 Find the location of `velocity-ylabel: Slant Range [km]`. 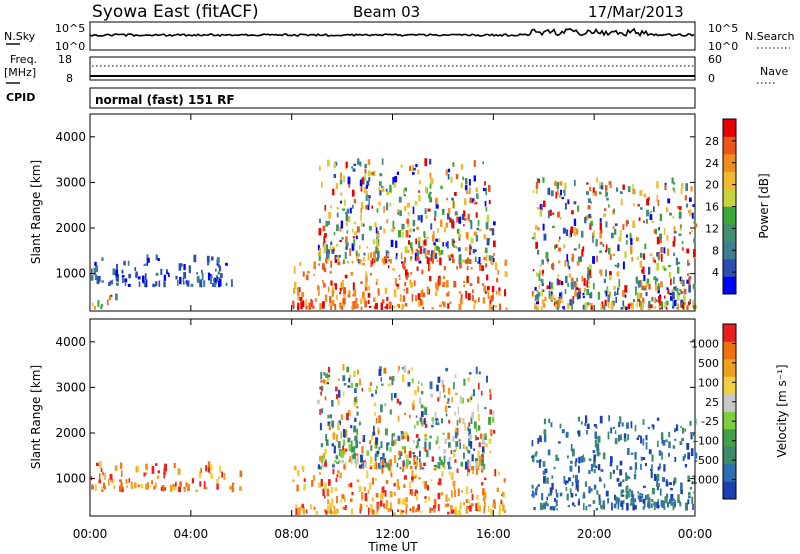

velocity-ylabel: Slant Range [km] is located at coordinates (36, 417).